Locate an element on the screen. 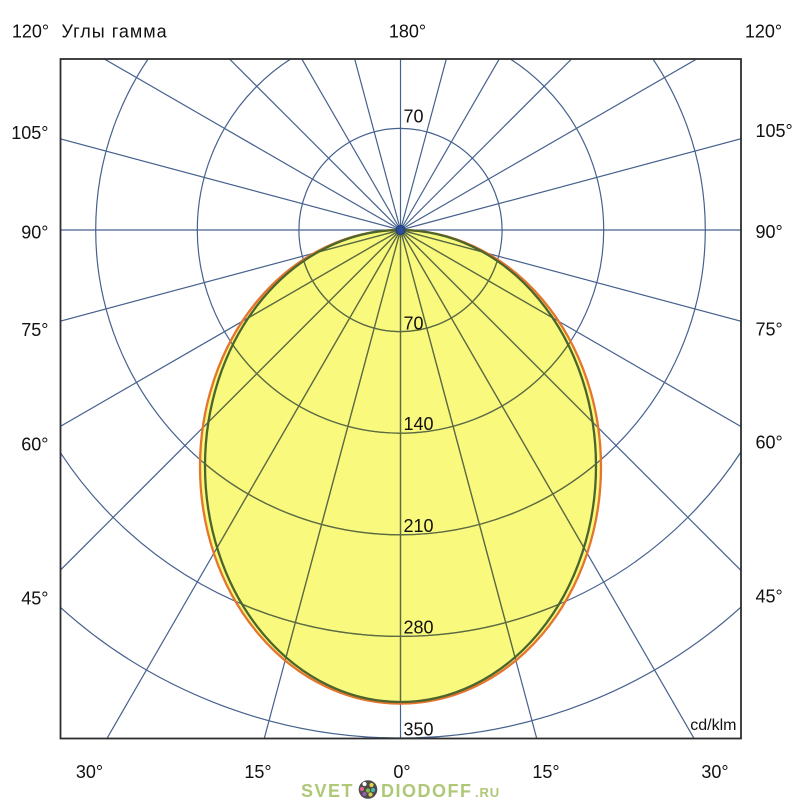 Image resolution: width=800 pixels, height=800 pixels. svg-text: 180° is located at coordinates (407, 32).